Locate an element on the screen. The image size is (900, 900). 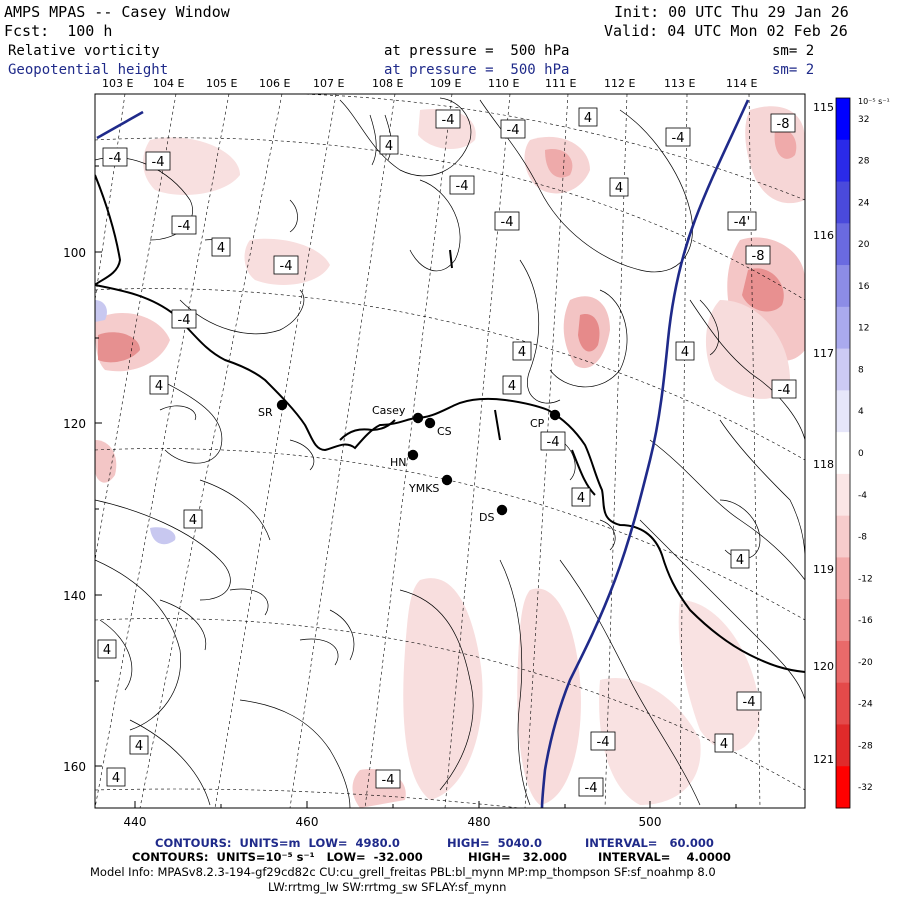
y-axis-labels: 100 120 140 160 is located at coordinates (74, 510).